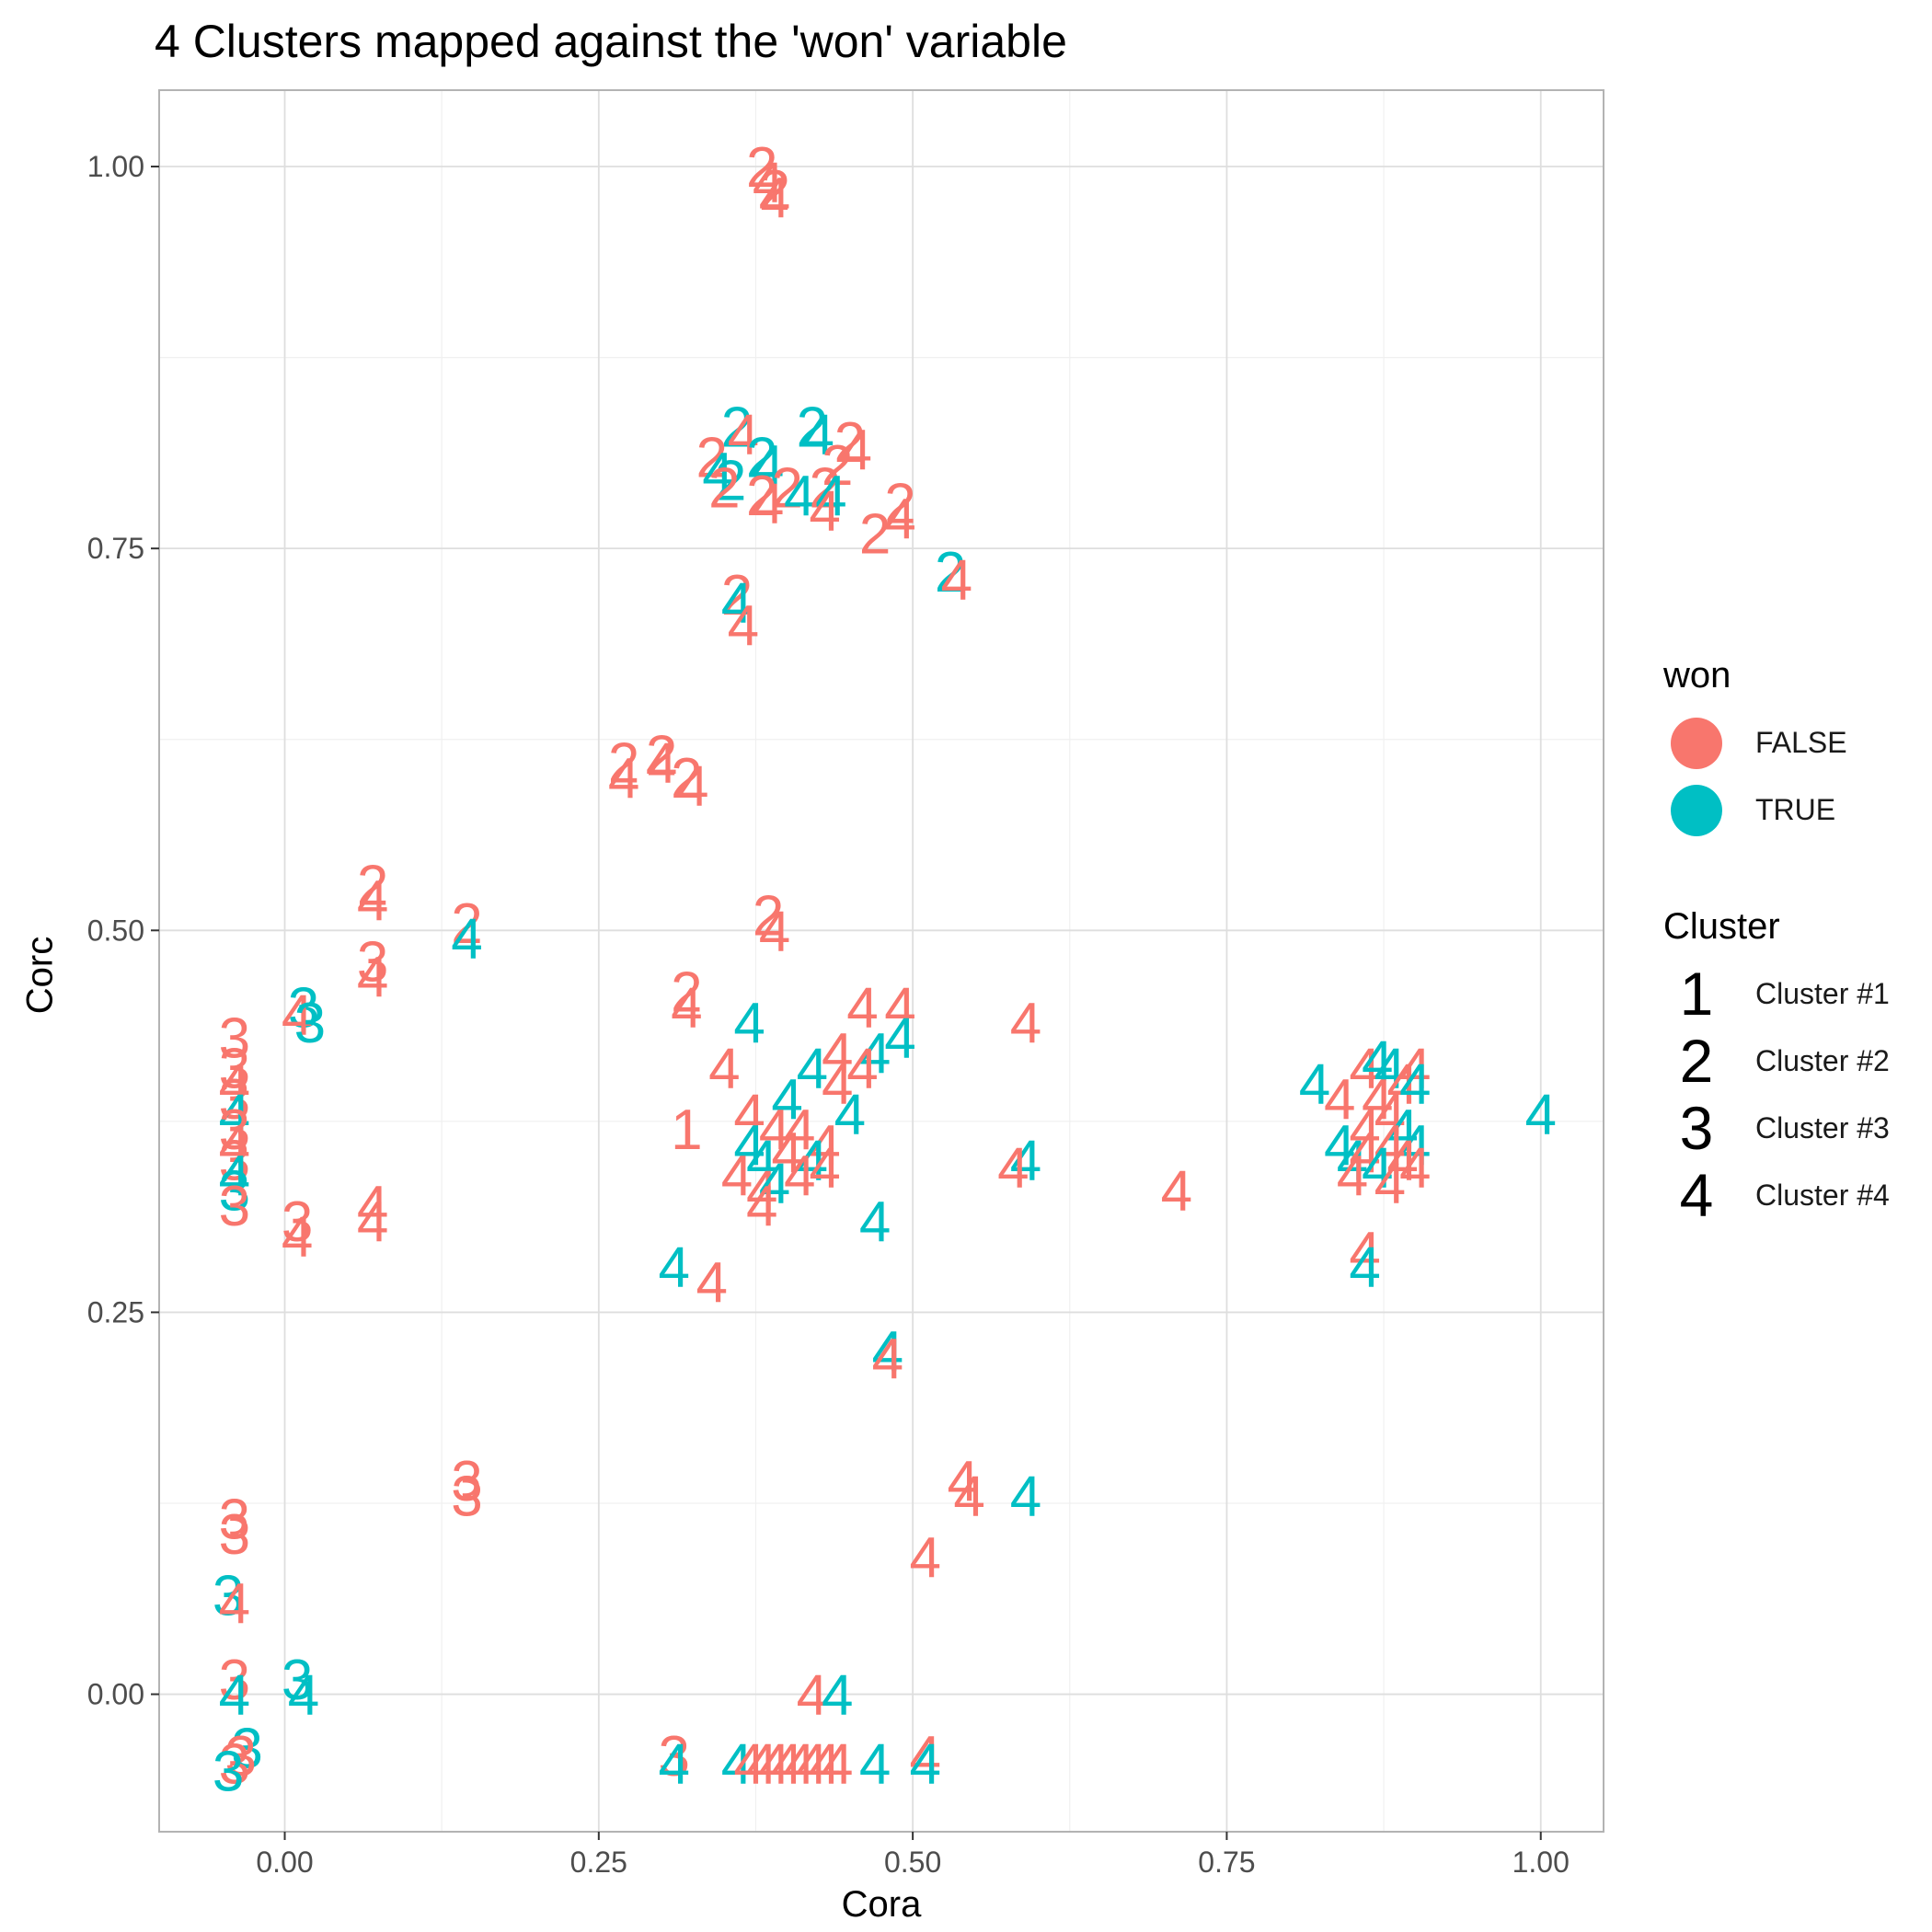  I want to click on legend-item-cluster-4: 4 Cluster #4, so click(1796, 1195).